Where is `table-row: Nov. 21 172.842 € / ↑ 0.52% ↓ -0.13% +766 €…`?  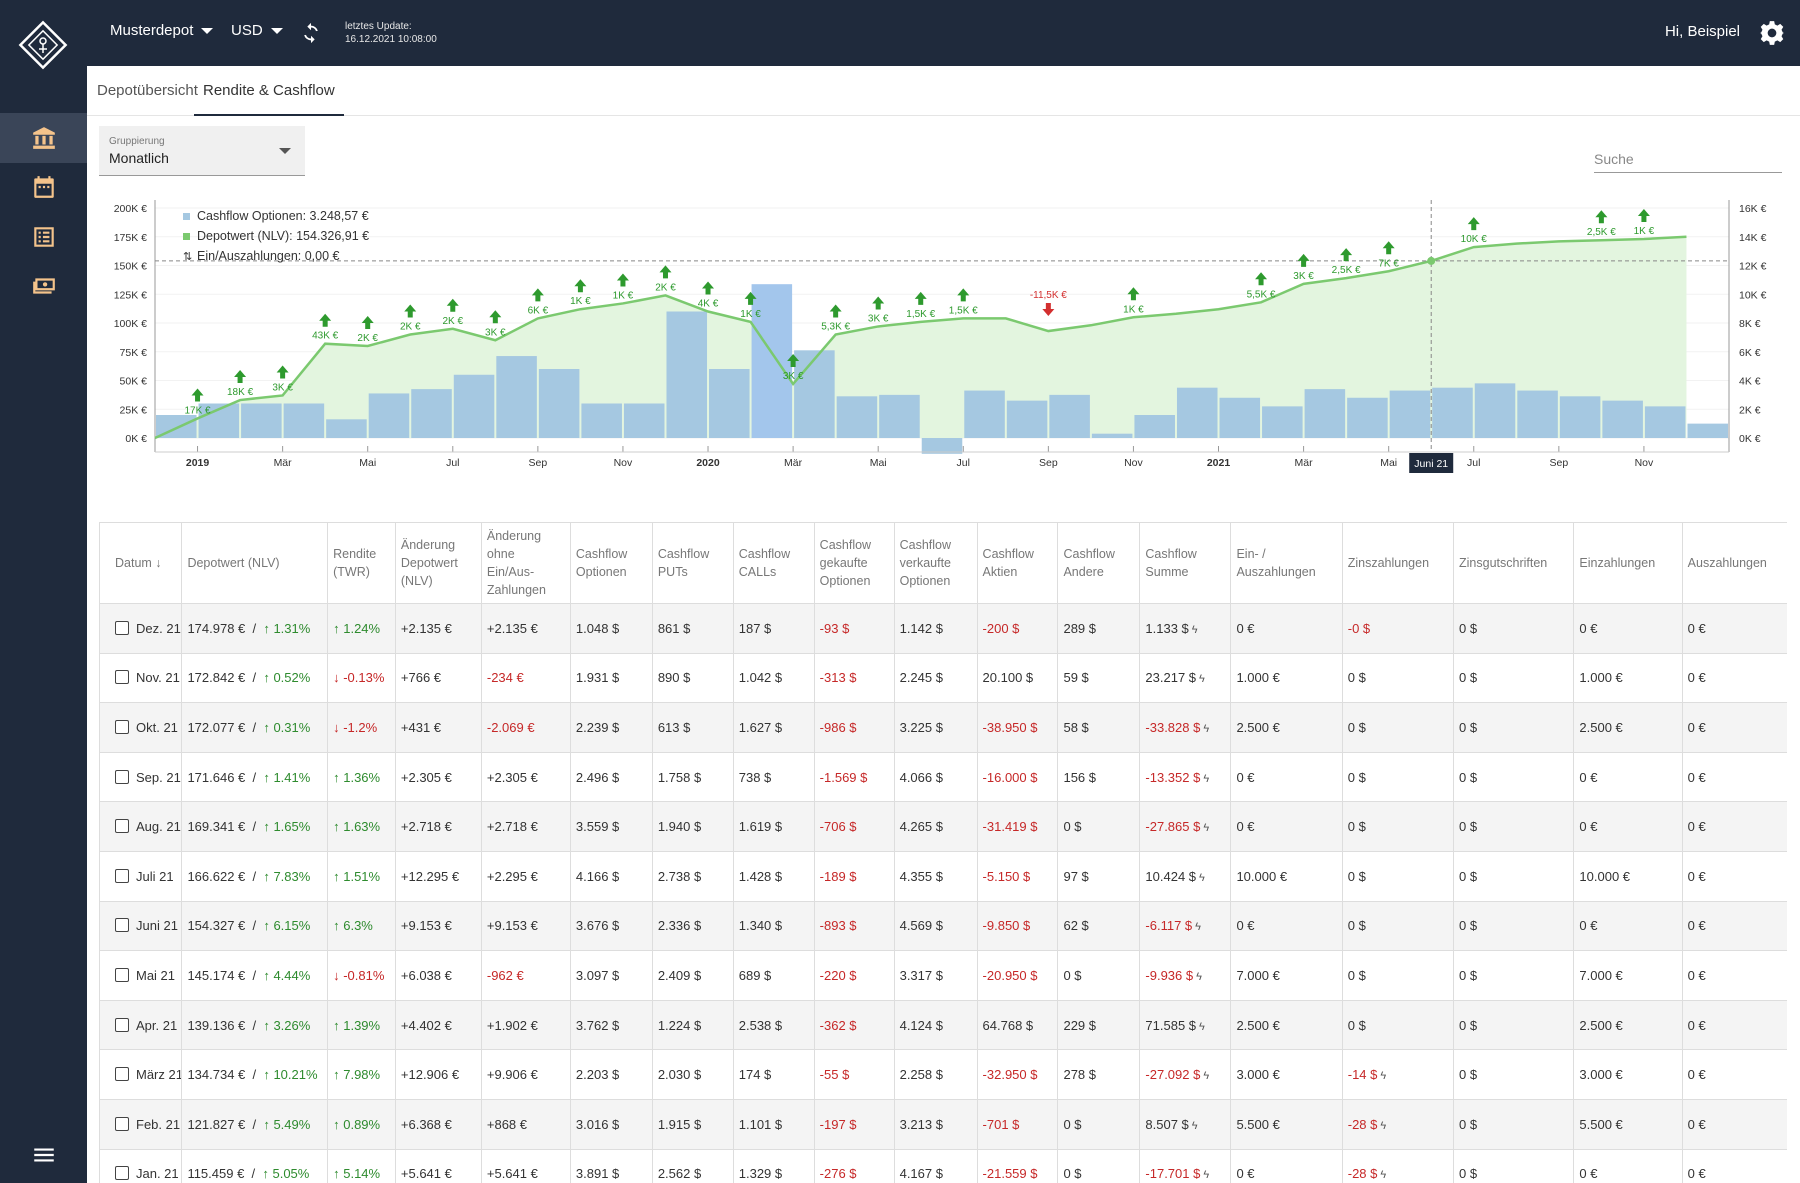
table-row: Nov. 21 172.842 € / ↑ 0.52% ↓ -0.13% +766 €… is located at coordinates (943, 678).